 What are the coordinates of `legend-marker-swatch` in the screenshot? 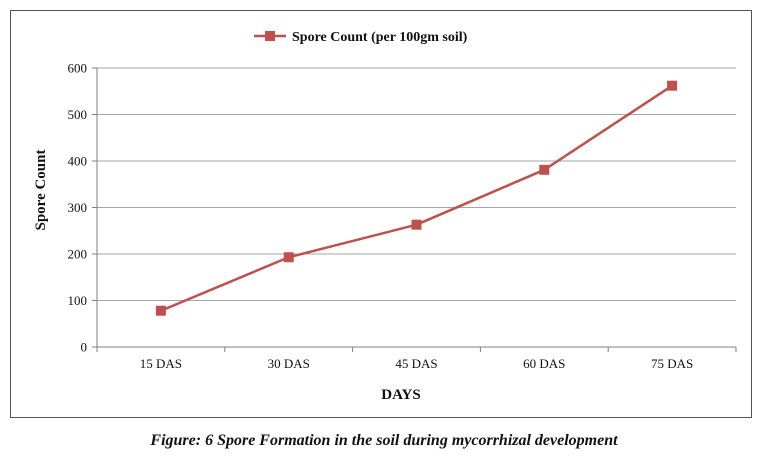 It's located at (270, 36).